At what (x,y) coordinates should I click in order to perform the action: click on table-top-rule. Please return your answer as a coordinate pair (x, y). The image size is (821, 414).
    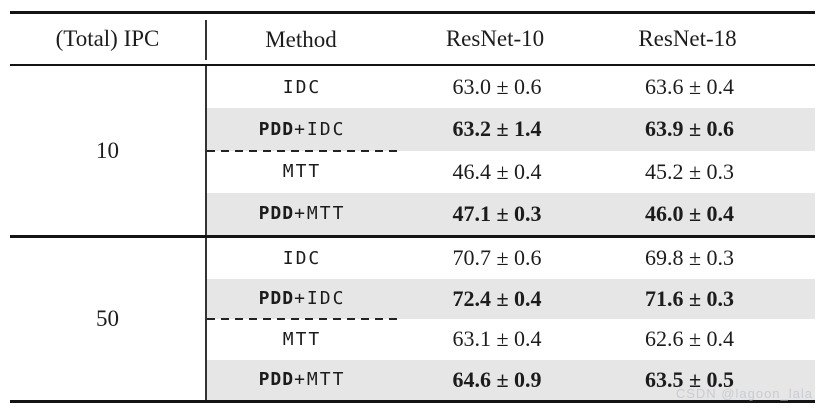
    Looking at the image, I should click on (412, 12).